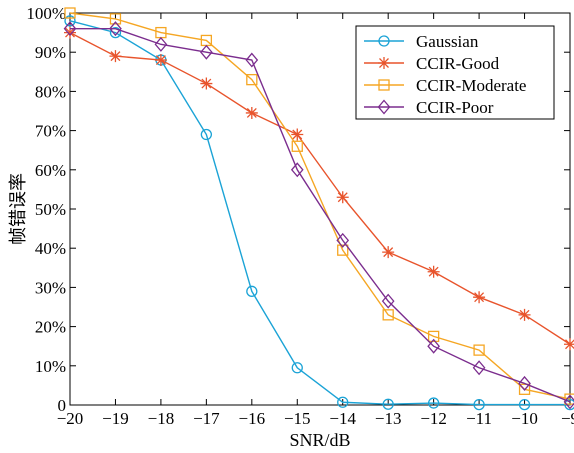 The width and height of the screenshot is (574, 453). I want to click on y-axis-title: 帧错误率, so click(18, 209).